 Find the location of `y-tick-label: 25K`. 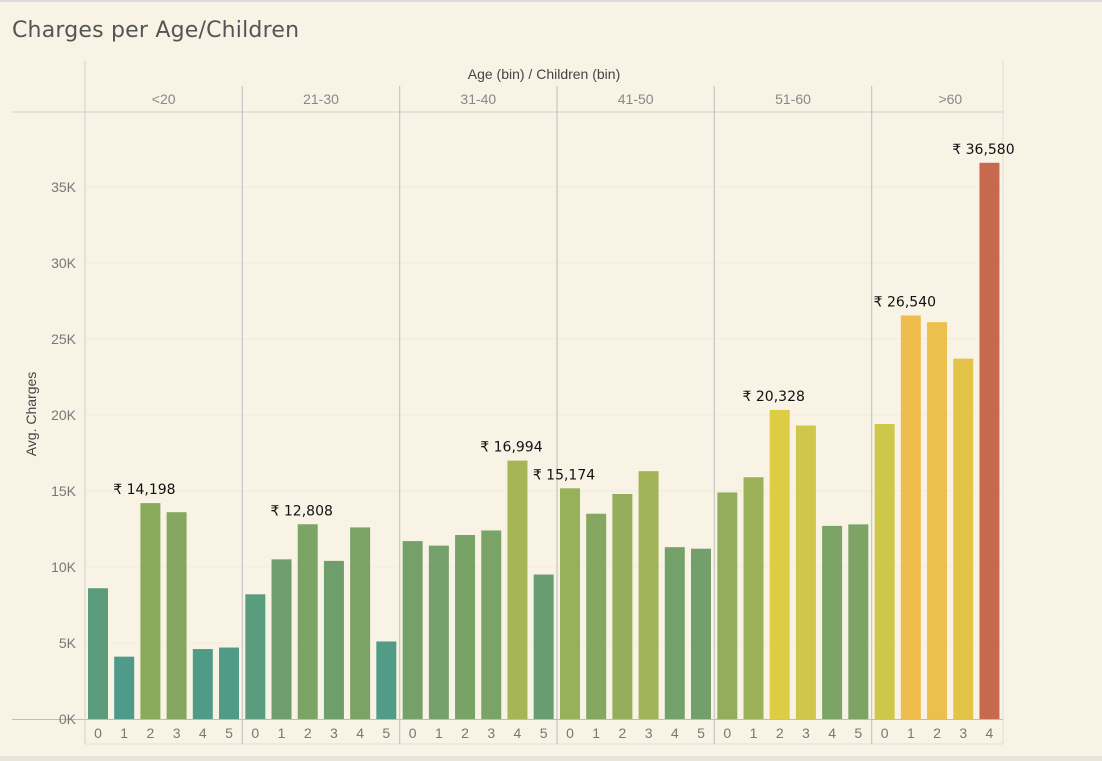

y-tick-label: 25K is located at coordinates (64, 339).